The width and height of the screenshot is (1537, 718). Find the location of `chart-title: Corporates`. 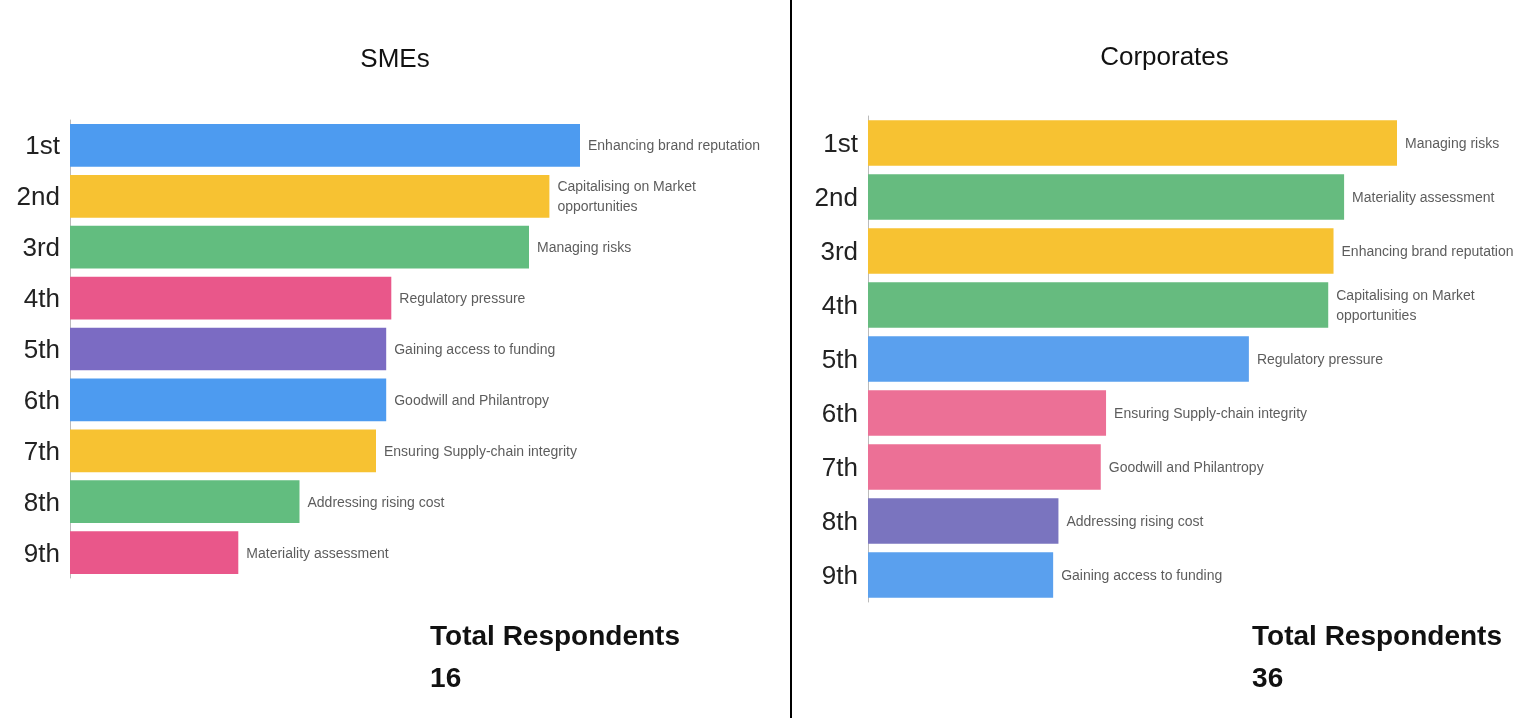

chart-title: Corporates is located at coordinates (1164, 56).